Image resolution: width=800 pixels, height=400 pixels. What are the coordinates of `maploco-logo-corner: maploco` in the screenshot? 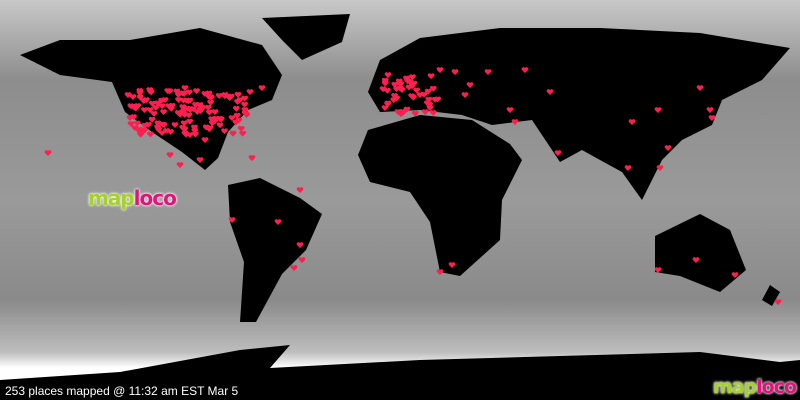 It's located at (755, 387).